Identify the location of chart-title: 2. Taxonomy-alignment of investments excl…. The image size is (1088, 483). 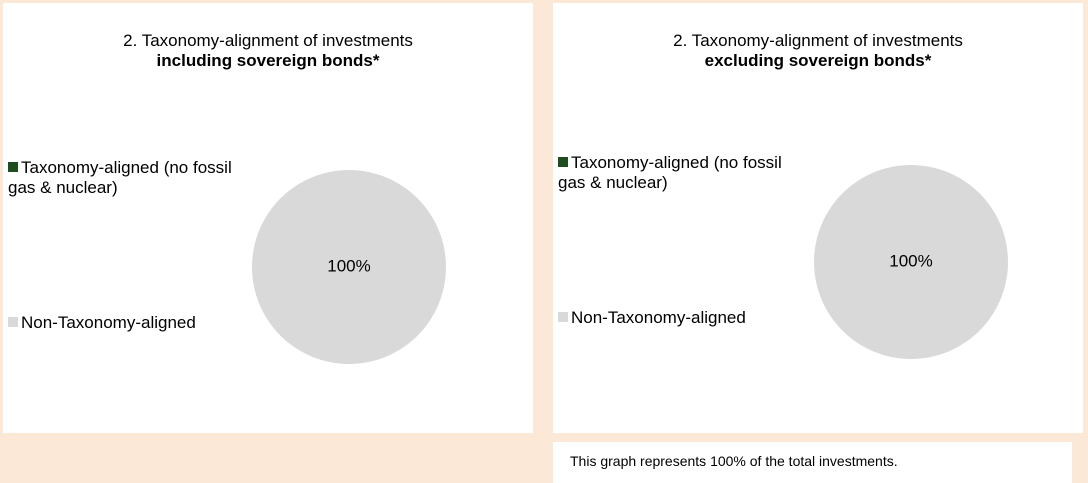
(818, 51).